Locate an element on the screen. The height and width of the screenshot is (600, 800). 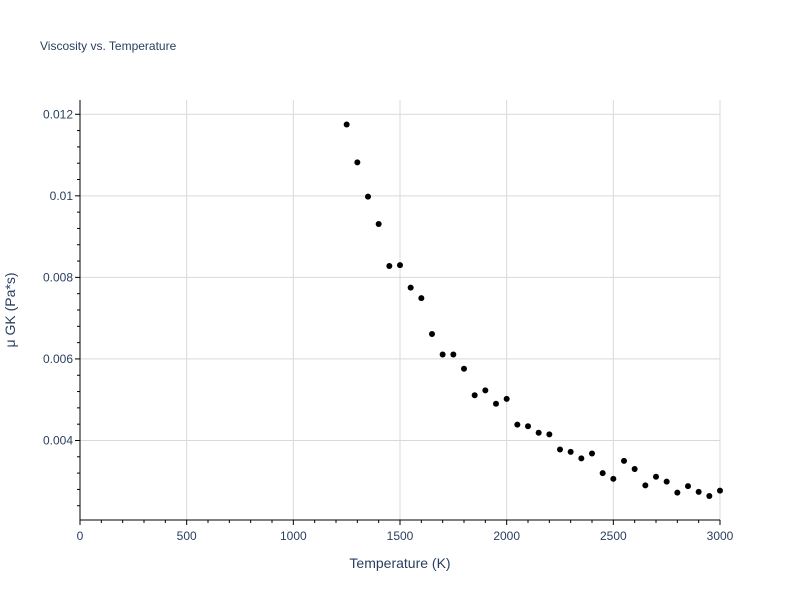
y-tick-label: 0.006 is located at coordinates (58, 359).